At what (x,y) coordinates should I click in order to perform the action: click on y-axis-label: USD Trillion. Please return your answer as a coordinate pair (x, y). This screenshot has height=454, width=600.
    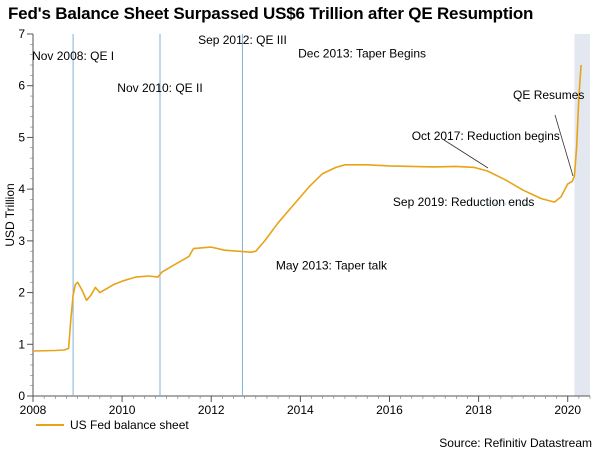
    Looking at the image, I should click on (10, 214).